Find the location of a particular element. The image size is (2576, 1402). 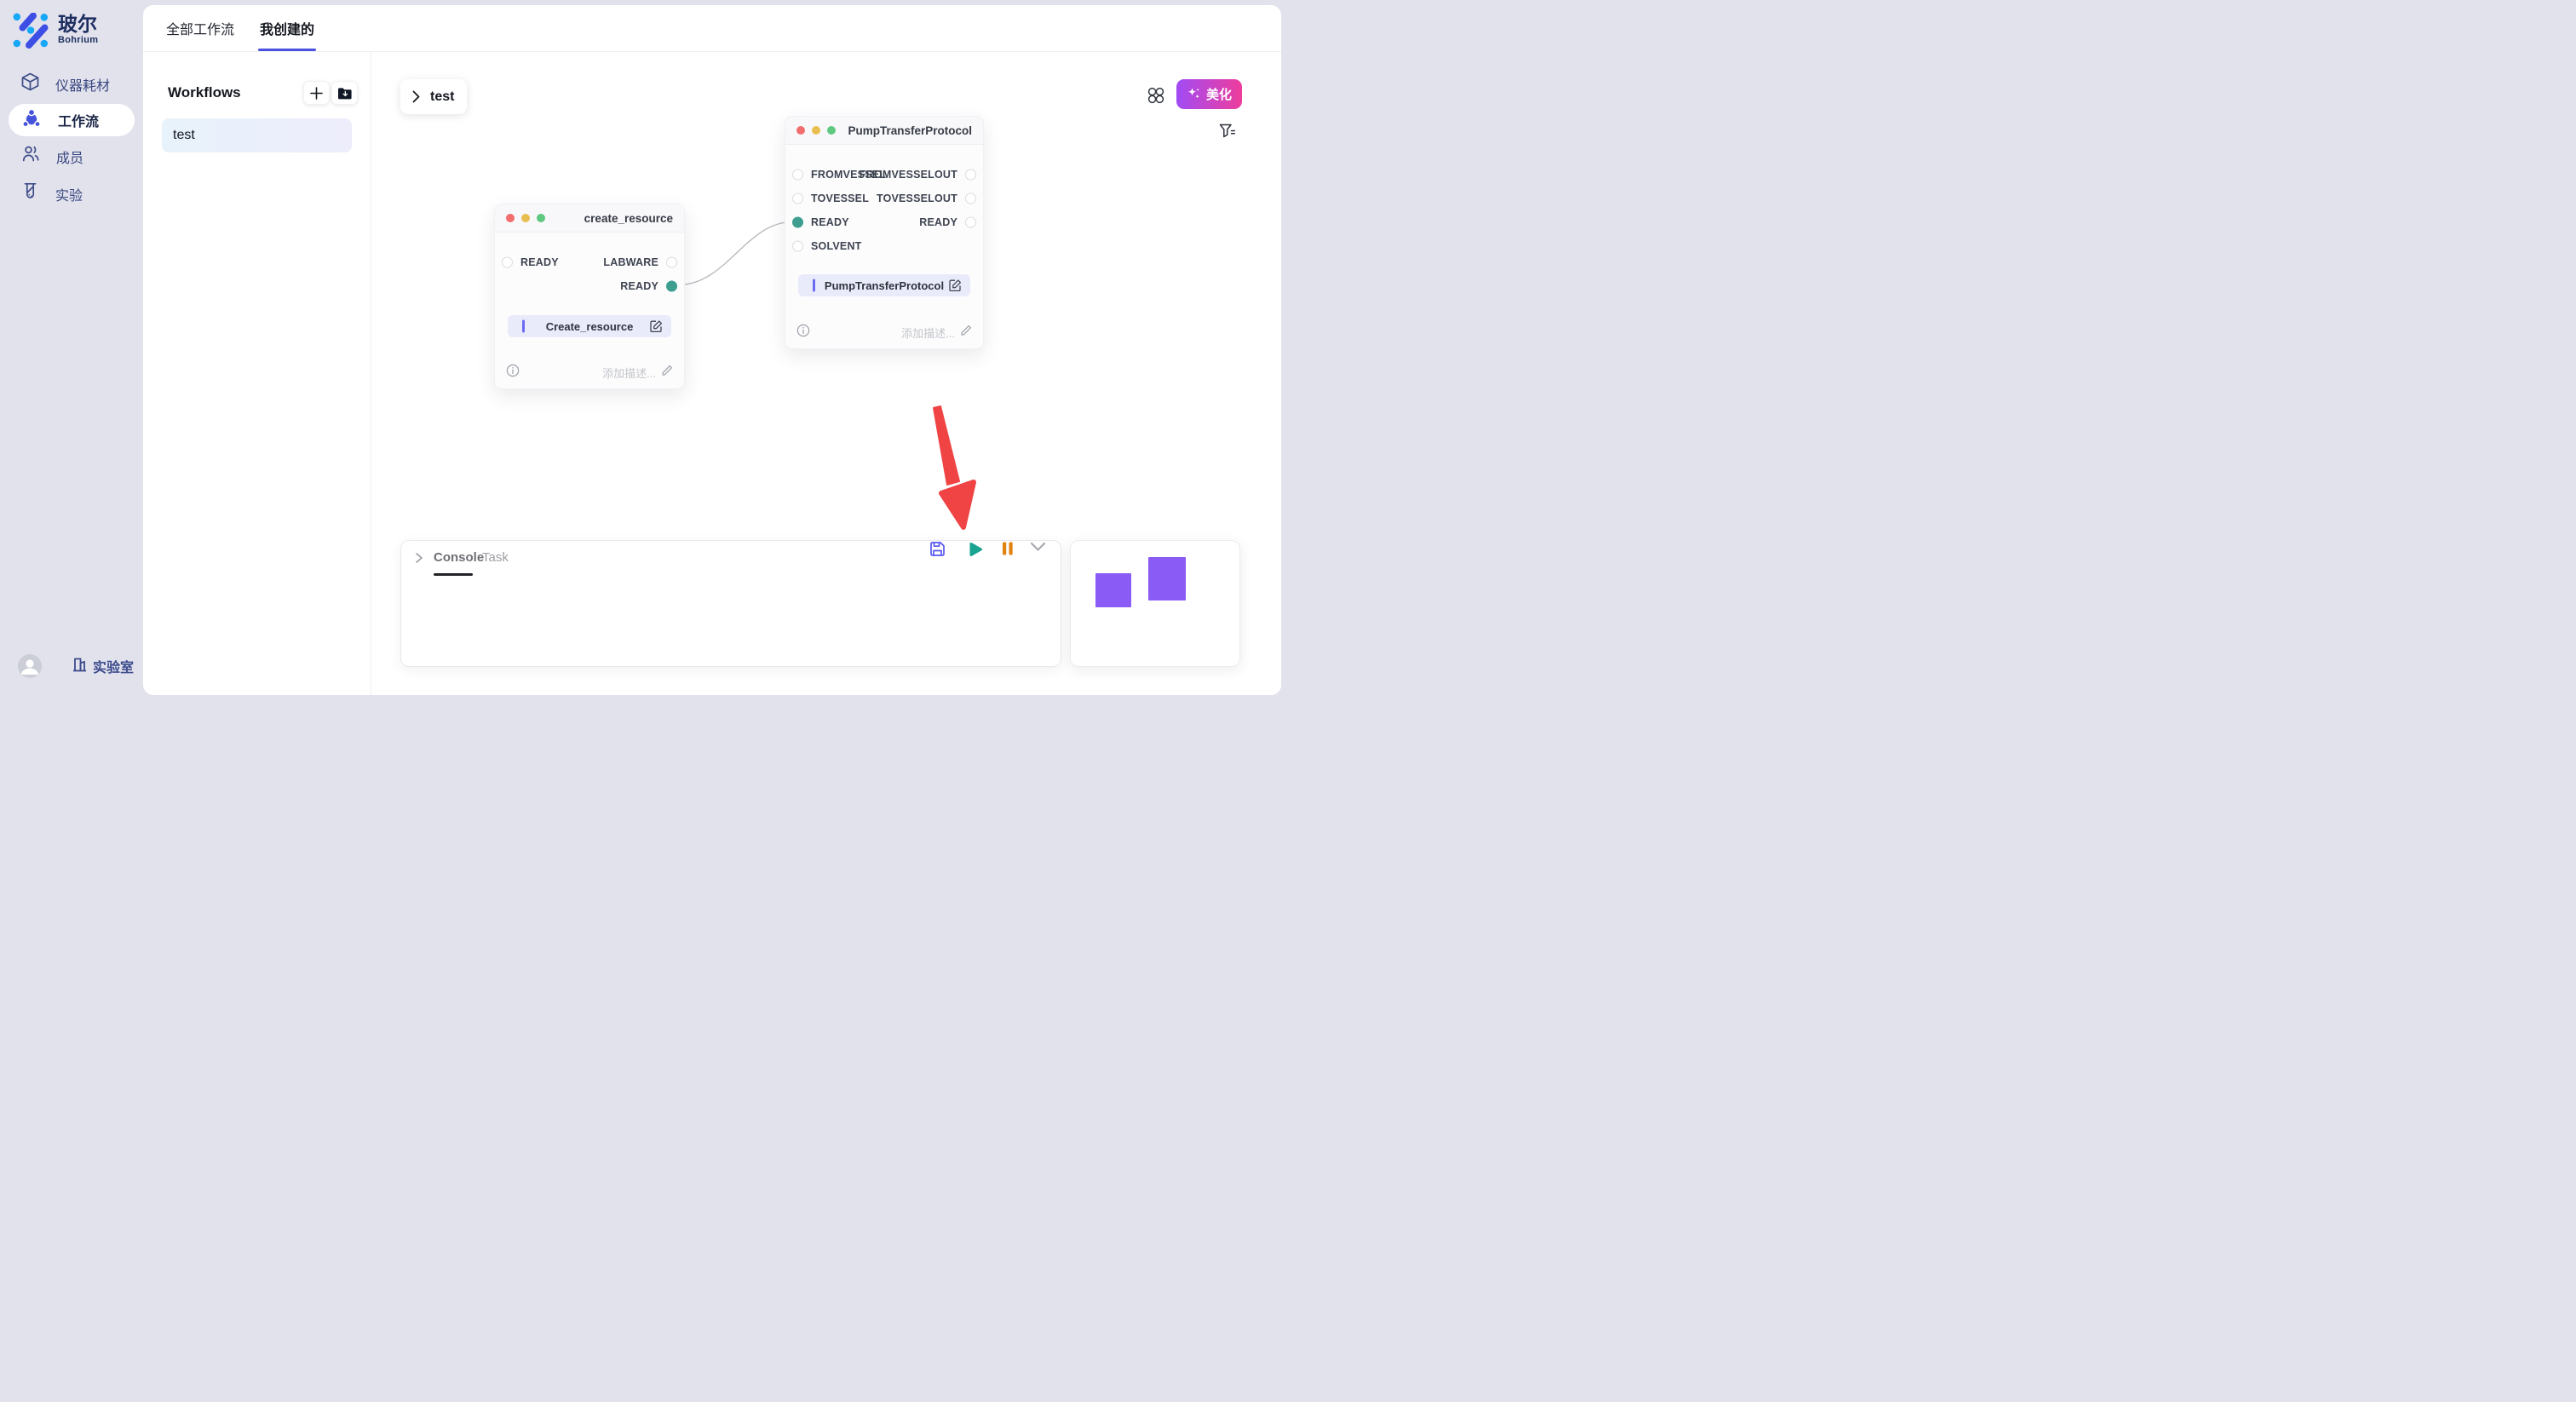

sidebar: 玻尔 Bohrium 仪器耗材 is located at coordinates (71, 350).